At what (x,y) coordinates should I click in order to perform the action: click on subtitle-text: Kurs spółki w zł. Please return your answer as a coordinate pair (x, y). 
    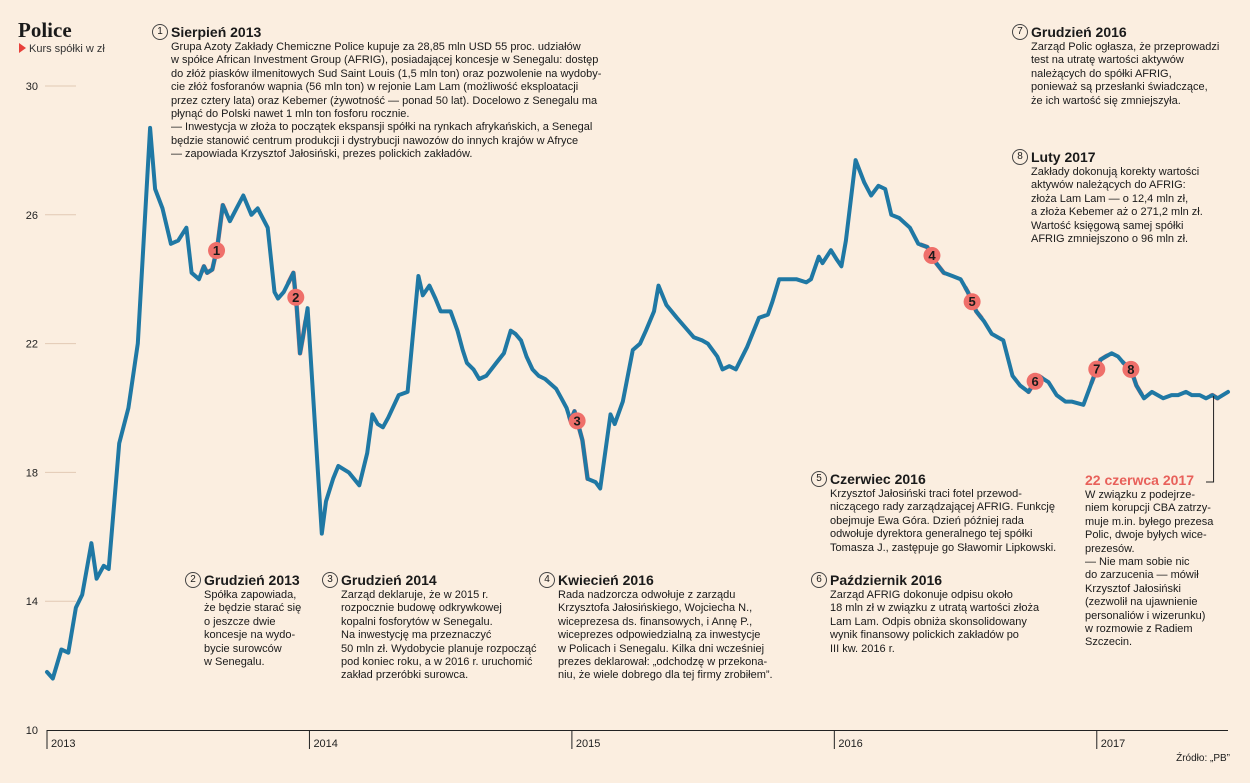
    Looking at the image, I should click on (67, 49).